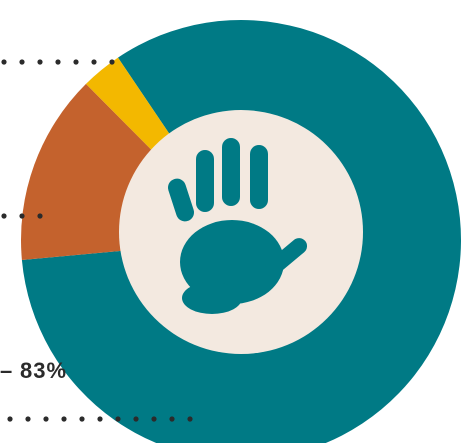 This screenshot has width=464, height=443. Describe the element at coordinates (237, 226) in the screenshot. I see `hand-icon` at that location.